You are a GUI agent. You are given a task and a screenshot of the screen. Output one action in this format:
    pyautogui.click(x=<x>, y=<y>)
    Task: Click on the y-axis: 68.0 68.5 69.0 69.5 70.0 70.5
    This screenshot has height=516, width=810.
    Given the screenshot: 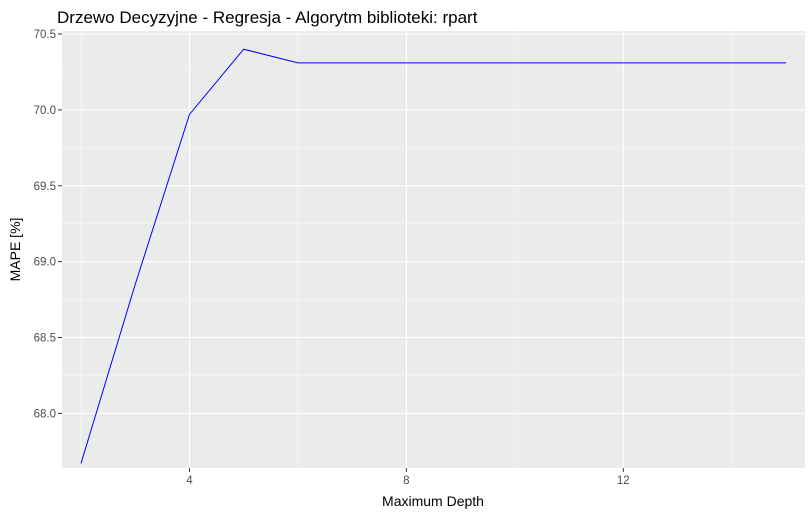 What is the action you would take?
    pyautogui.click(x=48, y=224)
    